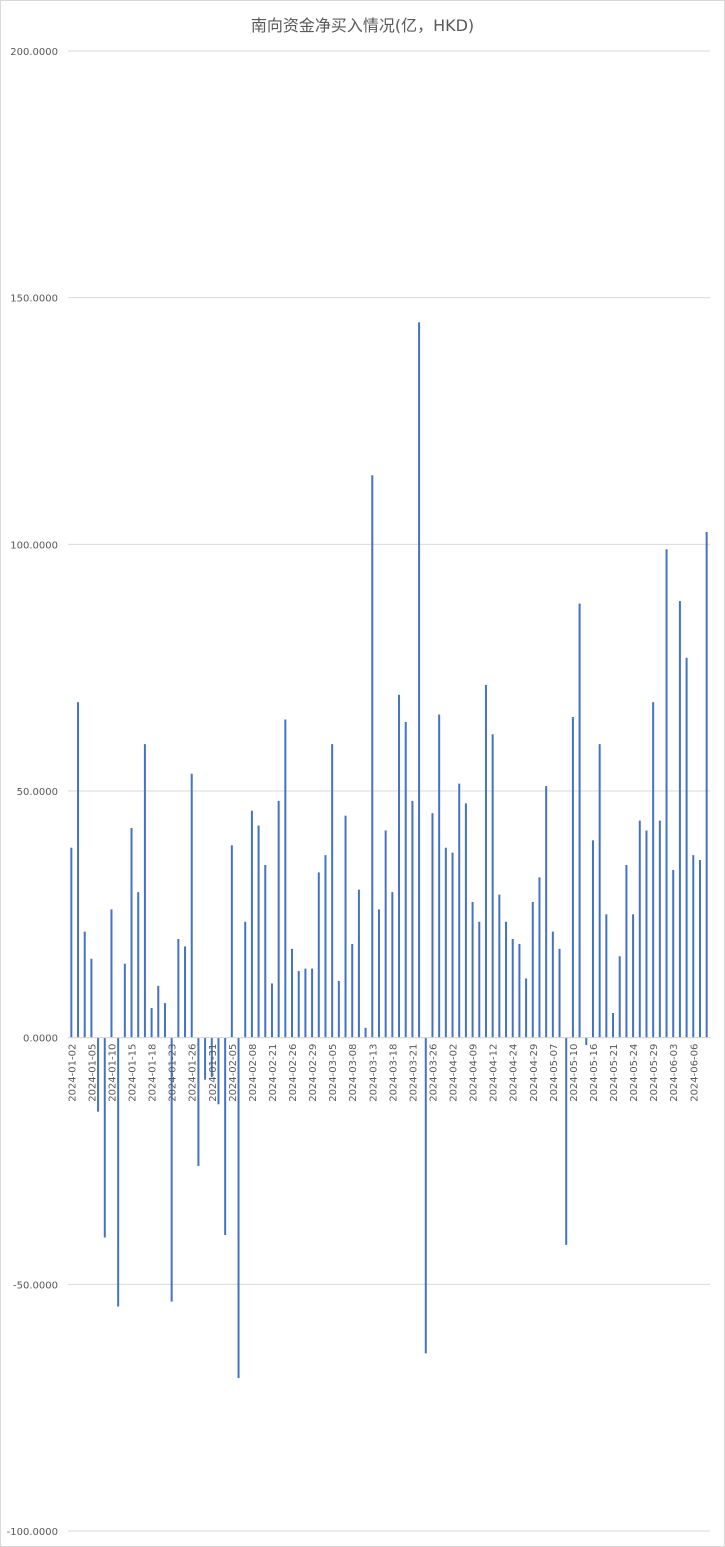 This screenshot has height=1547, width=725. I want to click on x-tick-label: 2024-03-18, so click(393, 1073).